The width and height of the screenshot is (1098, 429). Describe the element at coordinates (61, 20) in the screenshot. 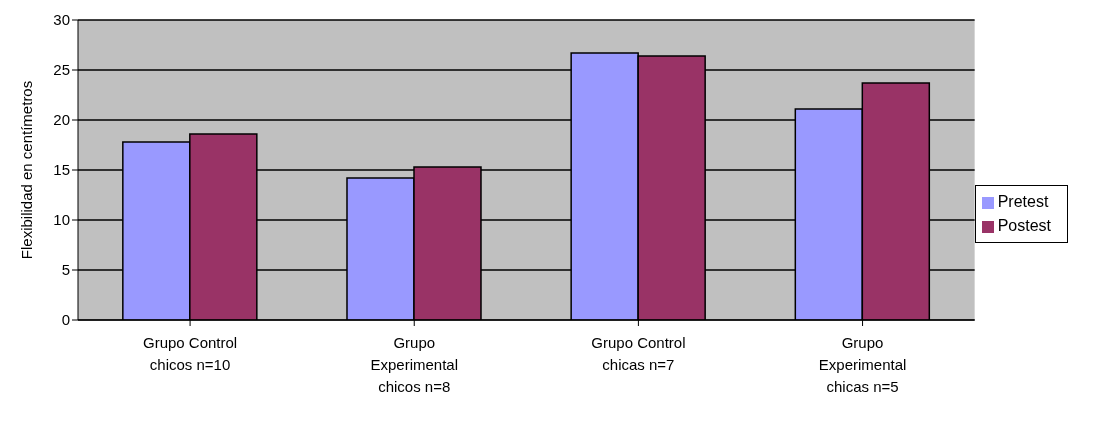

I see `y-tick-label: 30` at that location.